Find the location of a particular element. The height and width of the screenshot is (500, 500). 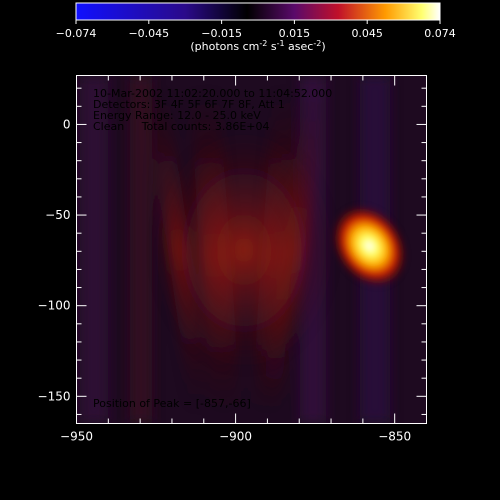

colorbar-unit-label: (photons cm-2 s-1 asec-2) is located at coordinates (257, 46).